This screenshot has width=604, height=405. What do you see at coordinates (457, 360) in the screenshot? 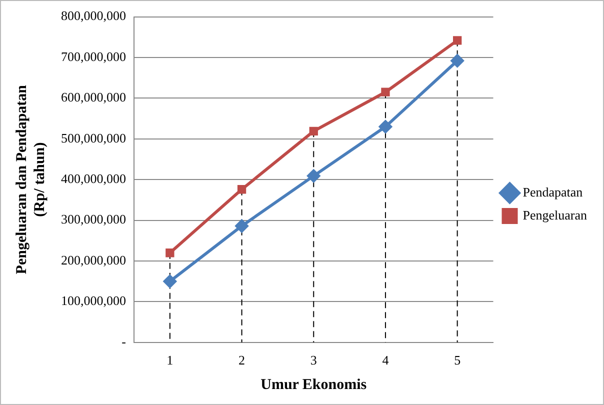
I see `x-tick-label: 5` at bounding box center [457, 360].